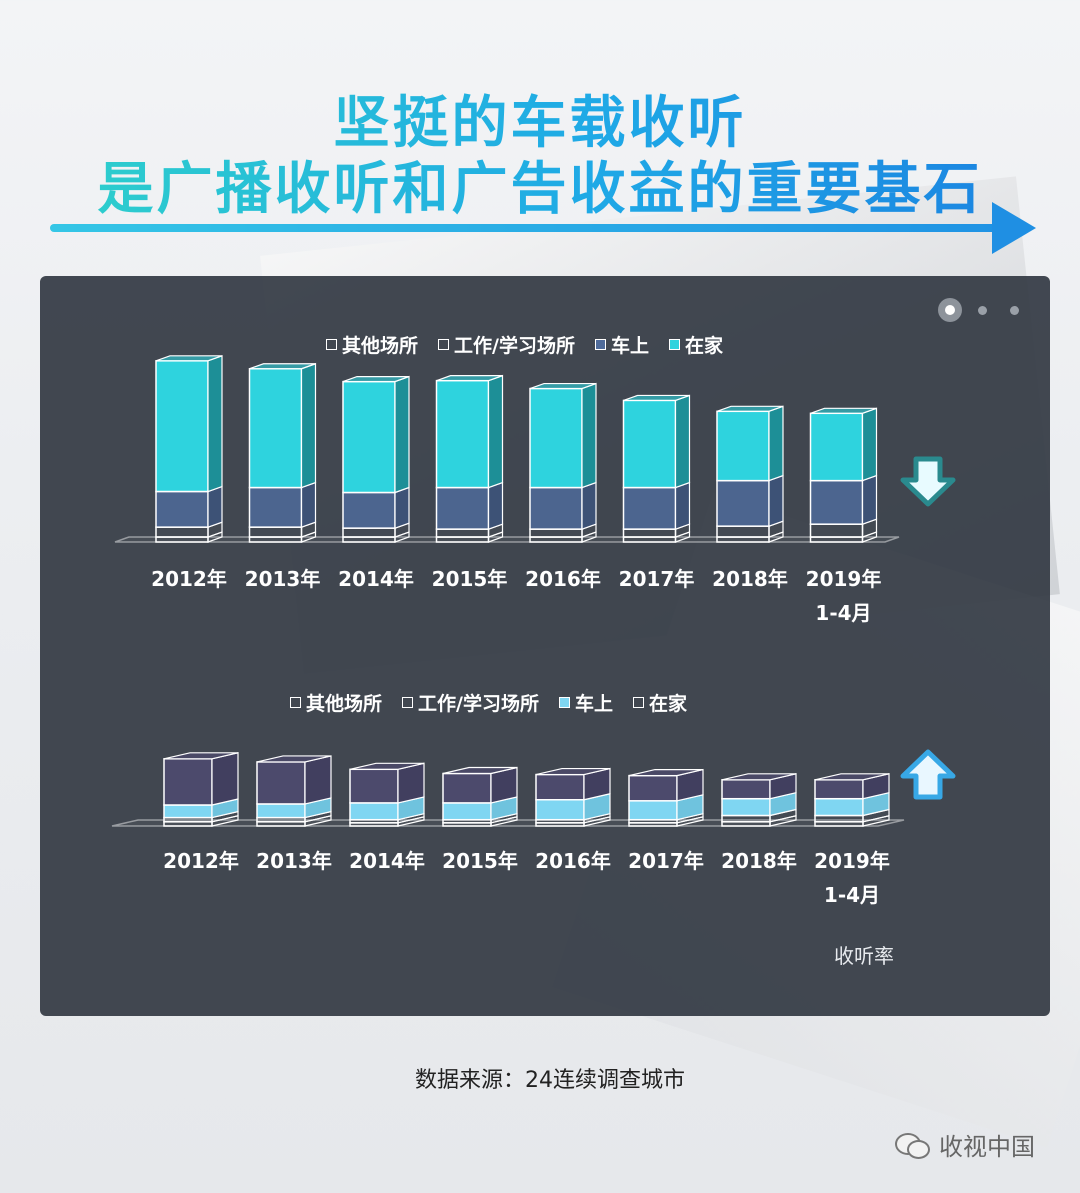 This screenshot has height=1193, width=1080. I want to click on wechat-icon, so click(913, 1145).